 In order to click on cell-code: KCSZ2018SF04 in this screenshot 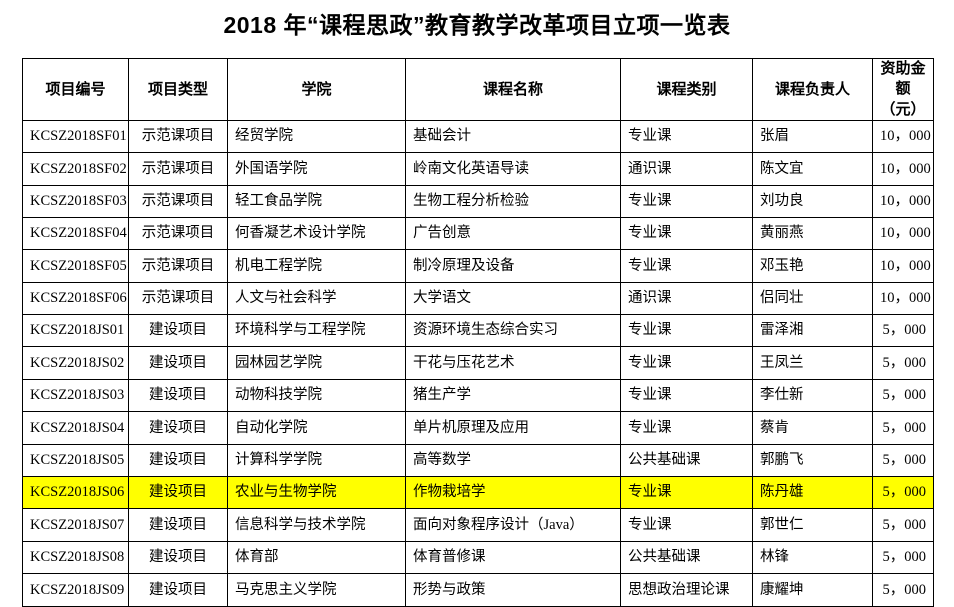, I will do `click(75, 233)`.